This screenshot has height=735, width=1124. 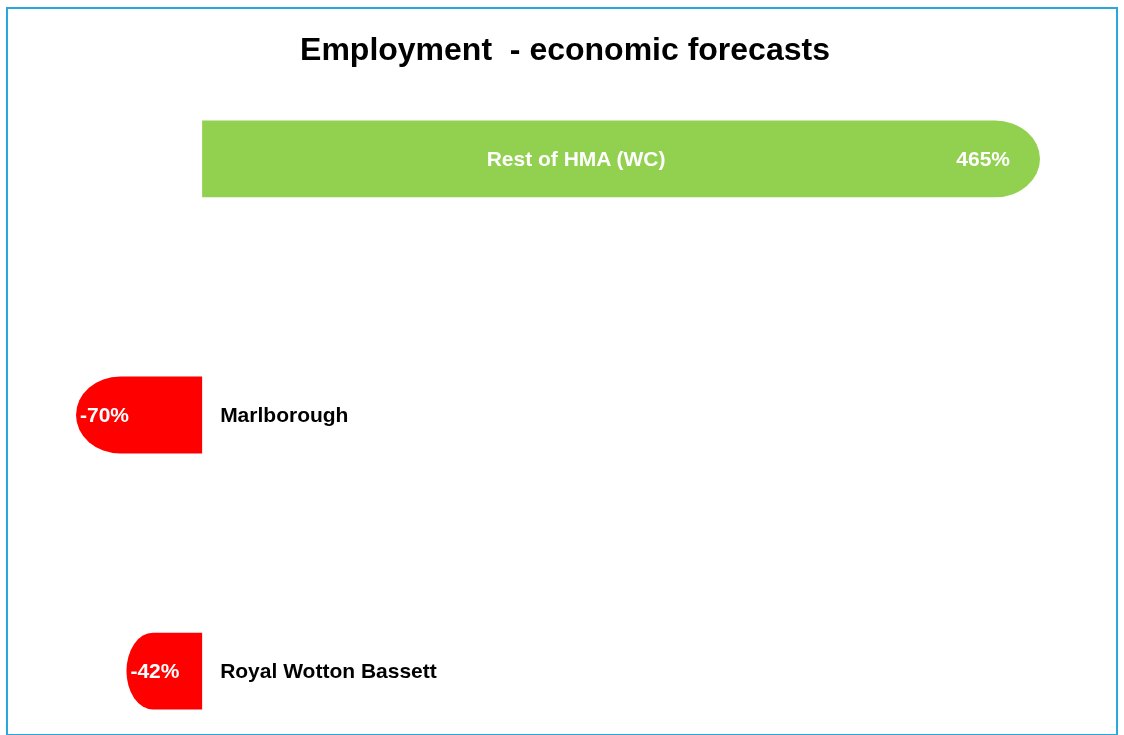 I want to click on y-tick-label: Royal Wotton Bassett, so click(x=328, y=671).